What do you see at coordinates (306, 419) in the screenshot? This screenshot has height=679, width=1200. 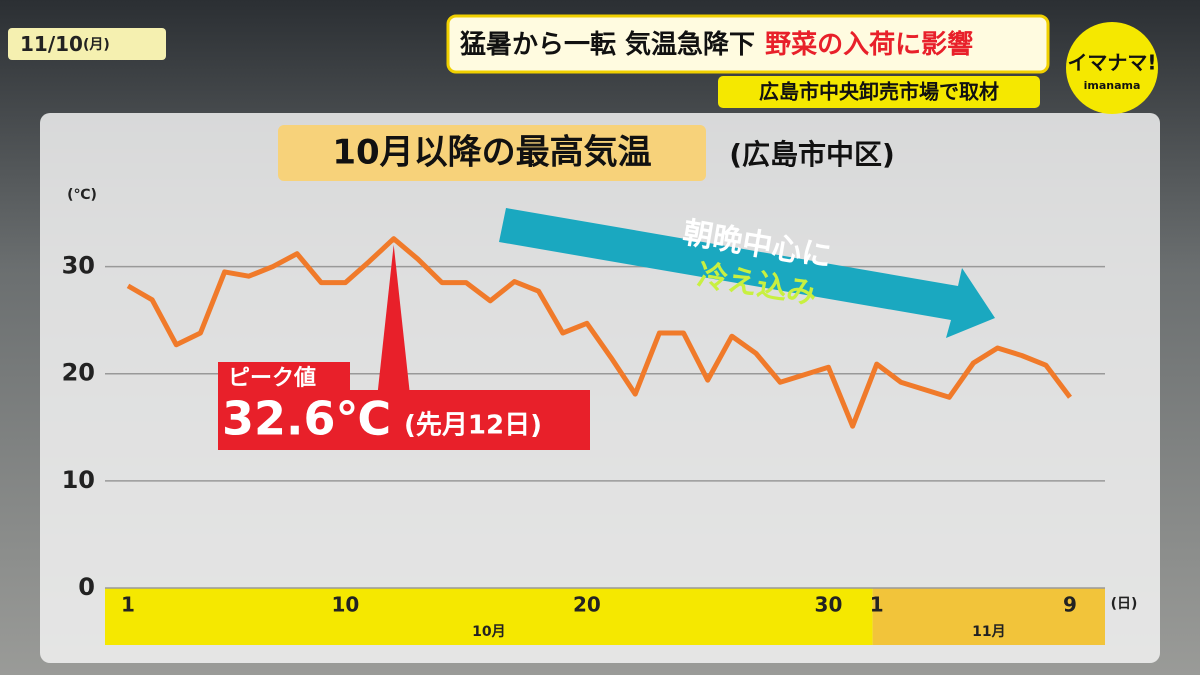 I see `peak-value: 32.6℃` at bounding box center [306, 419].